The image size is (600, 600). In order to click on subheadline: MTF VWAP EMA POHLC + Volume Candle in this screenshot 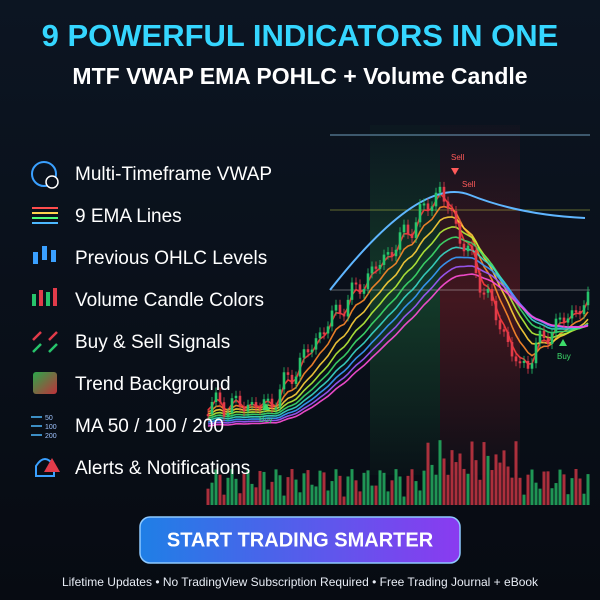, I will do `click(299, 76)`.